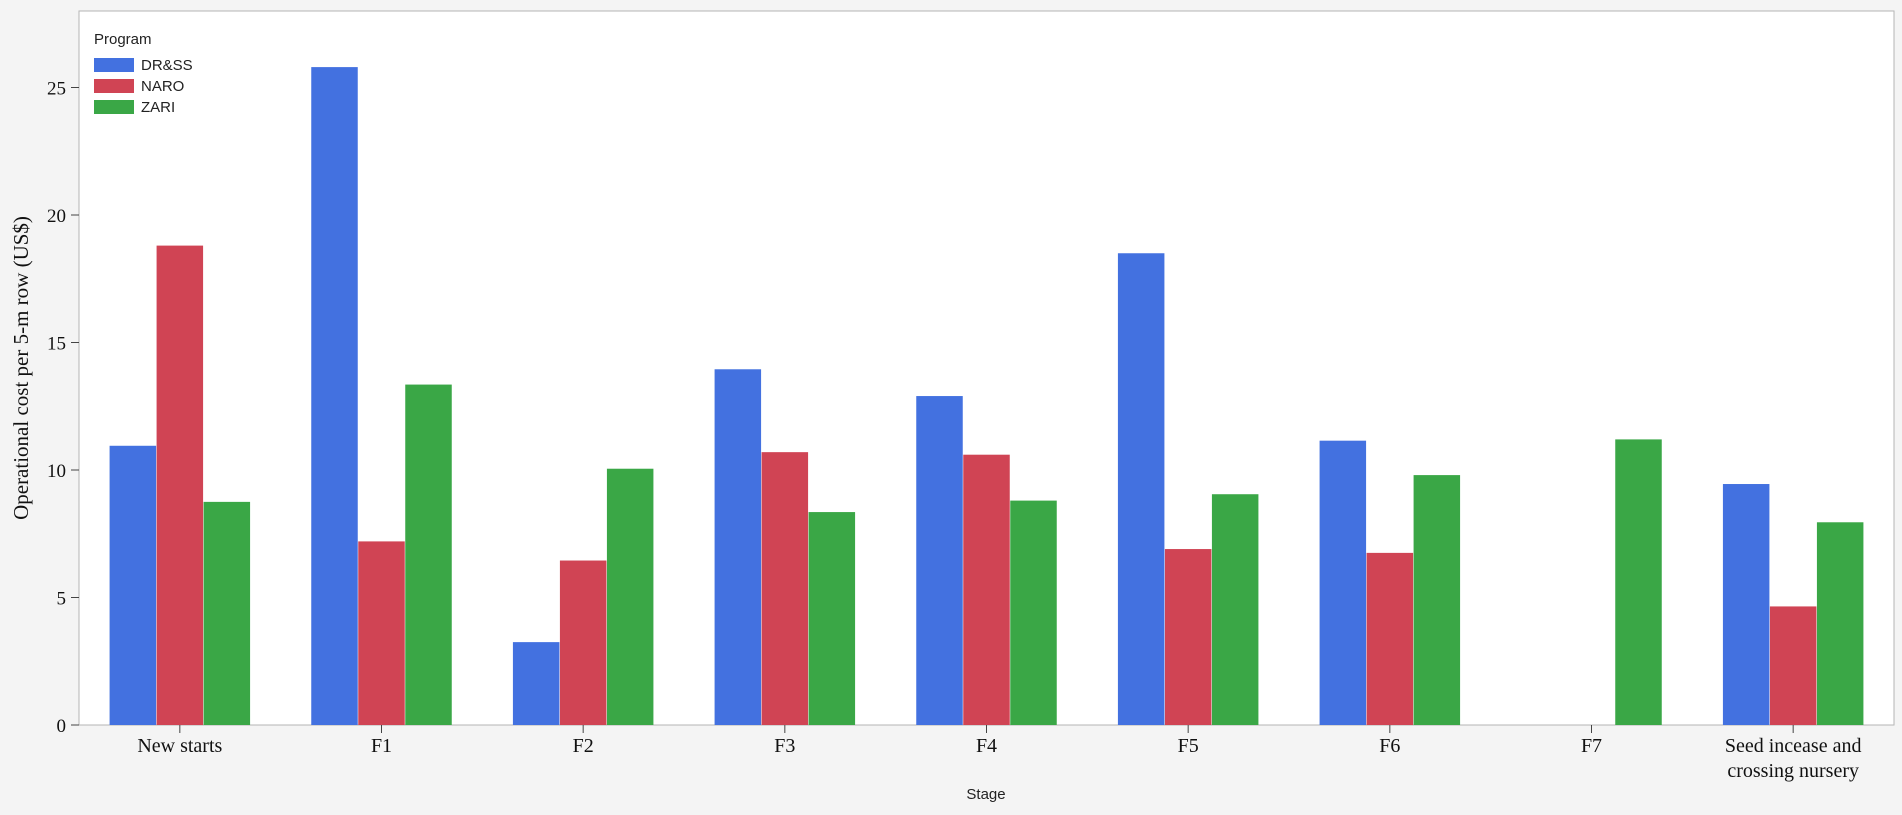  What do you see at coordinates (123, 39) in the screenshot?
I see `legend-title: Program` at bounding box center [123, 39].